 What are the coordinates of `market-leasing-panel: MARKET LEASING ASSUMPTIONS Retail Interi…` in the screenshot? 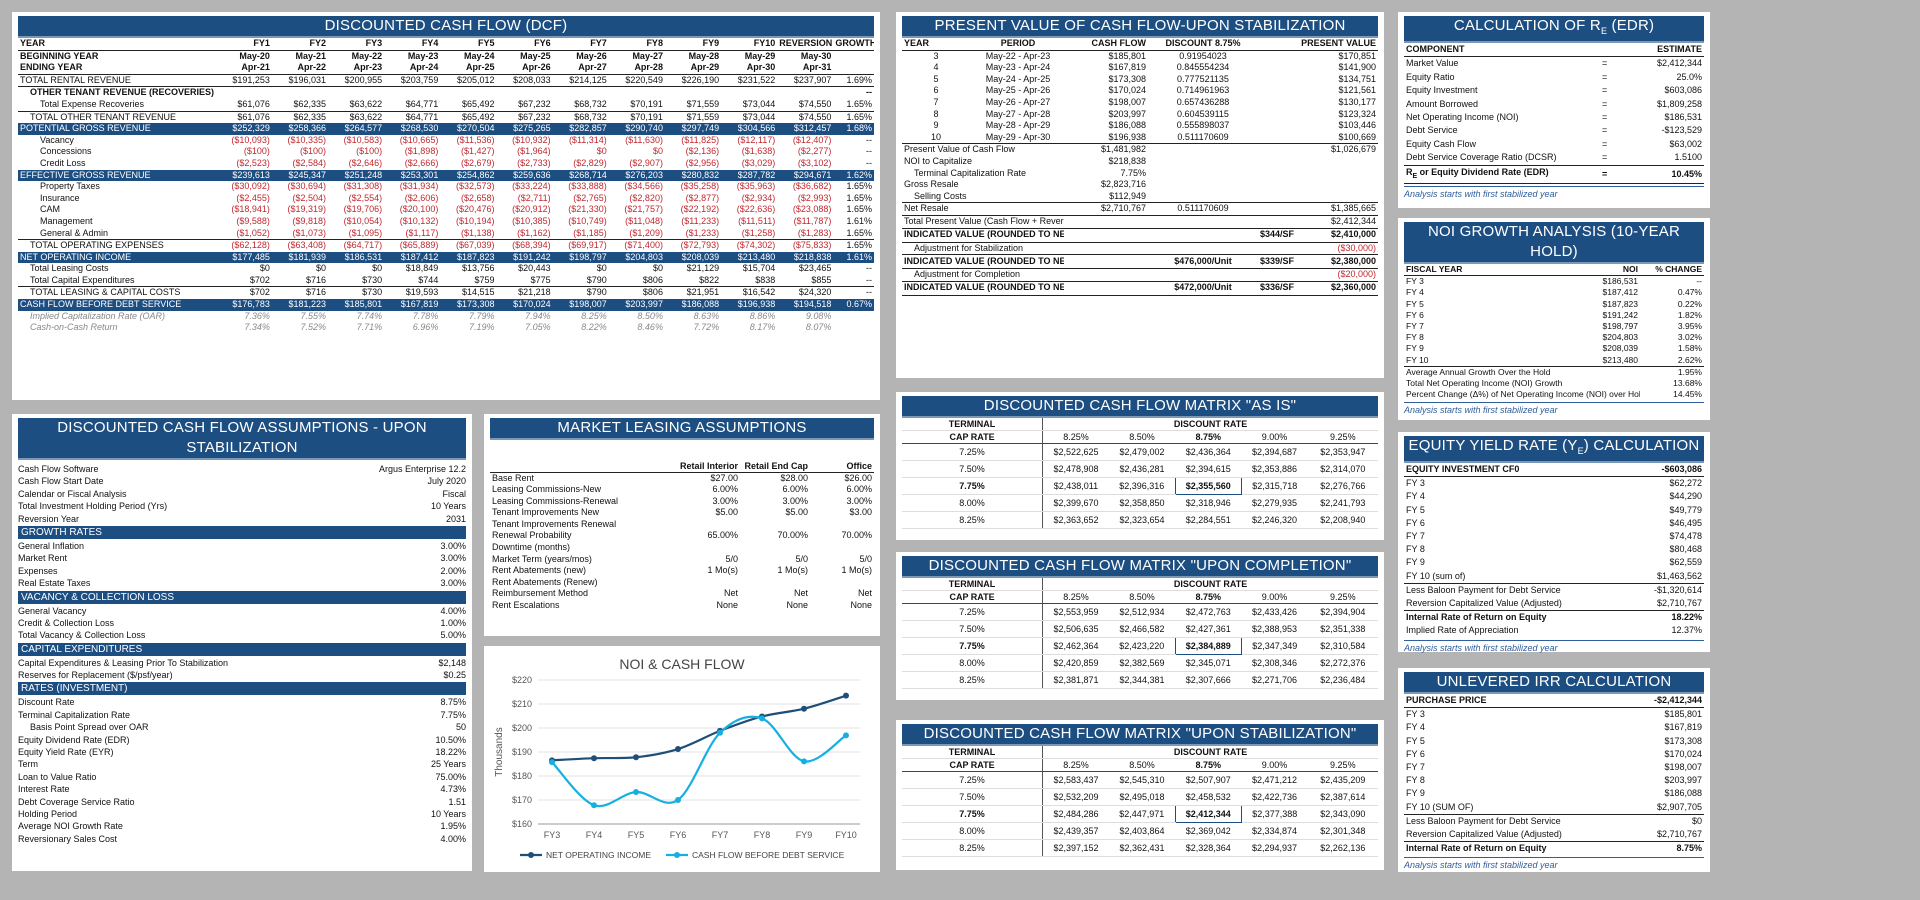 It's located at (682, 525).